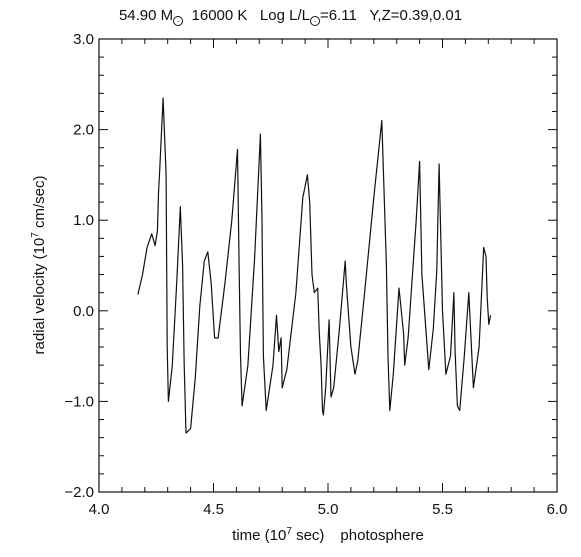 Image resolution: width=581 pixels, height=557 pixels. Describe the element at coordinates (83, 39) in the screenshot. I see `y-tick-label: 3.0` at that location.